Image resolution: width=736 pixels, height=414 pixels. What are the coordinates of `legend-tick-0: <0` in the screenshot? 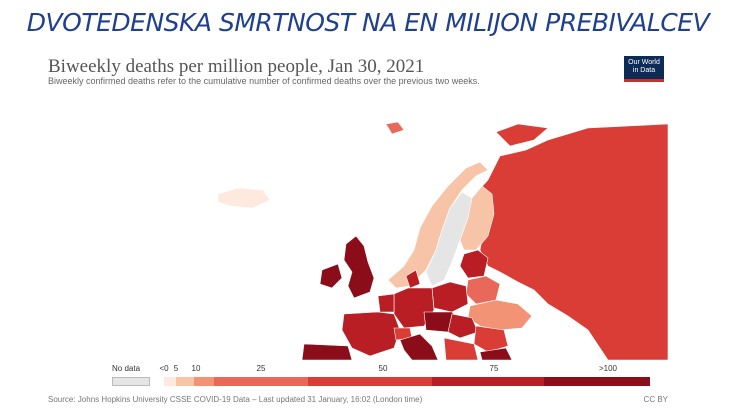 It's located at (164, 368).